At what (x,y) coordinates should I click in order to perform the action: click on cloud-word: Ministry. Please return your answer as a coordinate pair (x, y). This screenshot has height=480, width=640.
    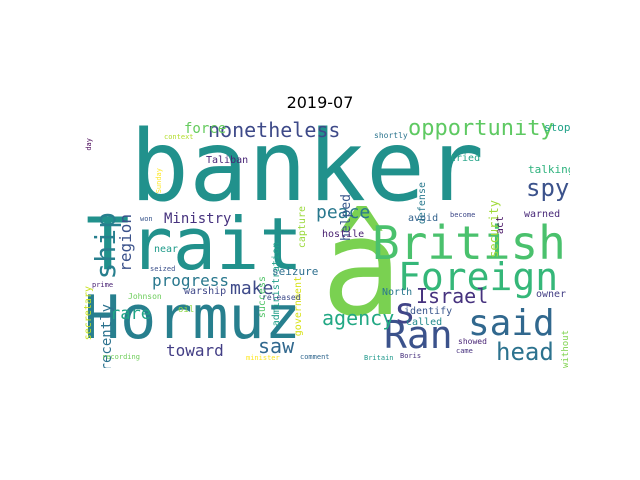
    Looking at the image, I should click on (198, 219).